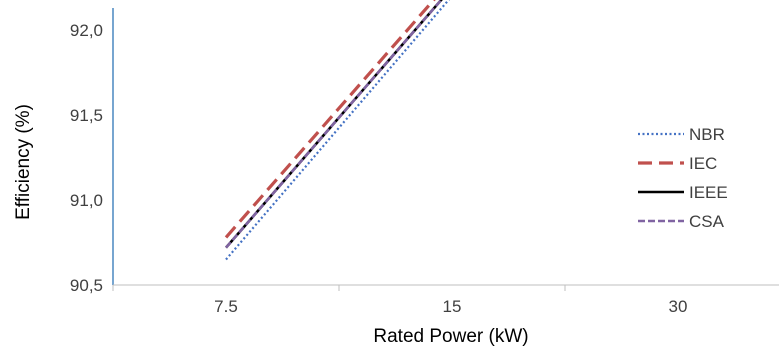 Image resolution: width=779 pixels, height=354 pixels. I want to click on x-axis-ticks, so click(339, 288).